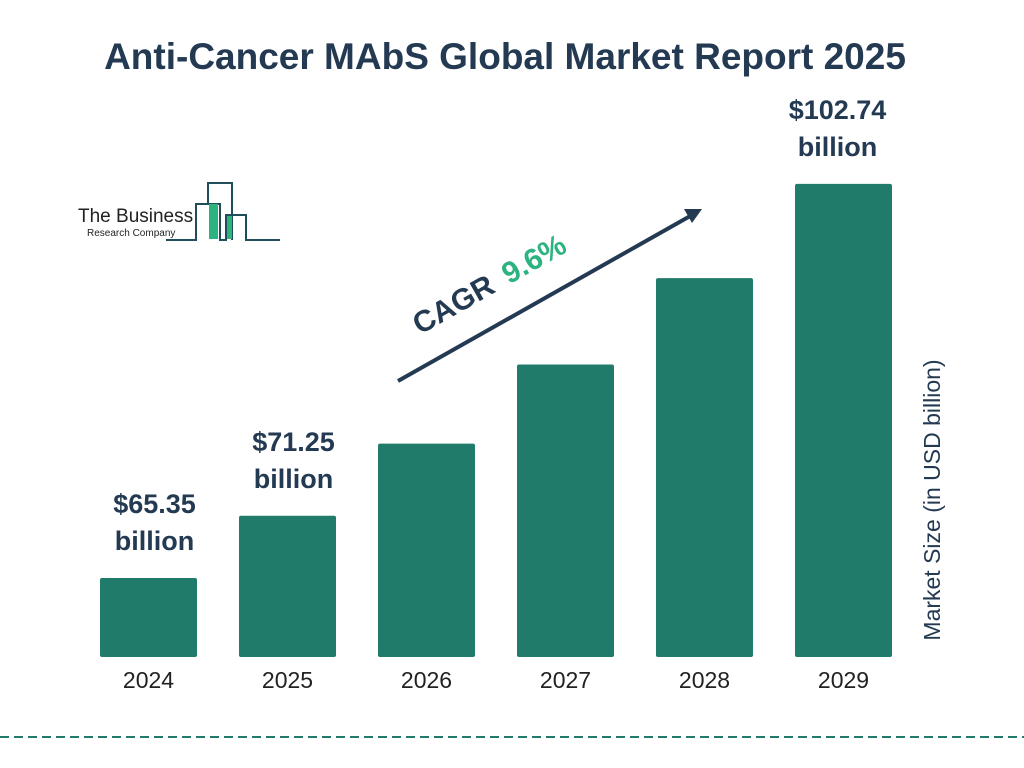 This screenshot has width=1024, height=768. Describe the element at coordinates (148, 680) in the screenshot. I see `x-tick-label: 2024` at that location.